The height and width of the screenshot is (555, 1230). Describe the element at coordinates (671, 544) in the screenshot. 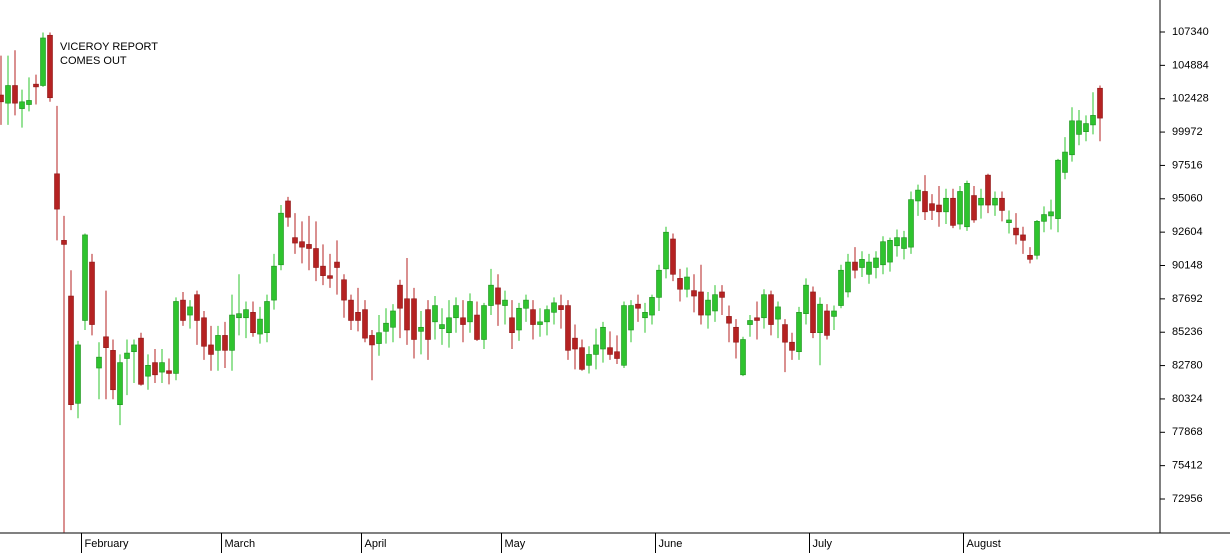

I see `x-tick-label: June` at that location.